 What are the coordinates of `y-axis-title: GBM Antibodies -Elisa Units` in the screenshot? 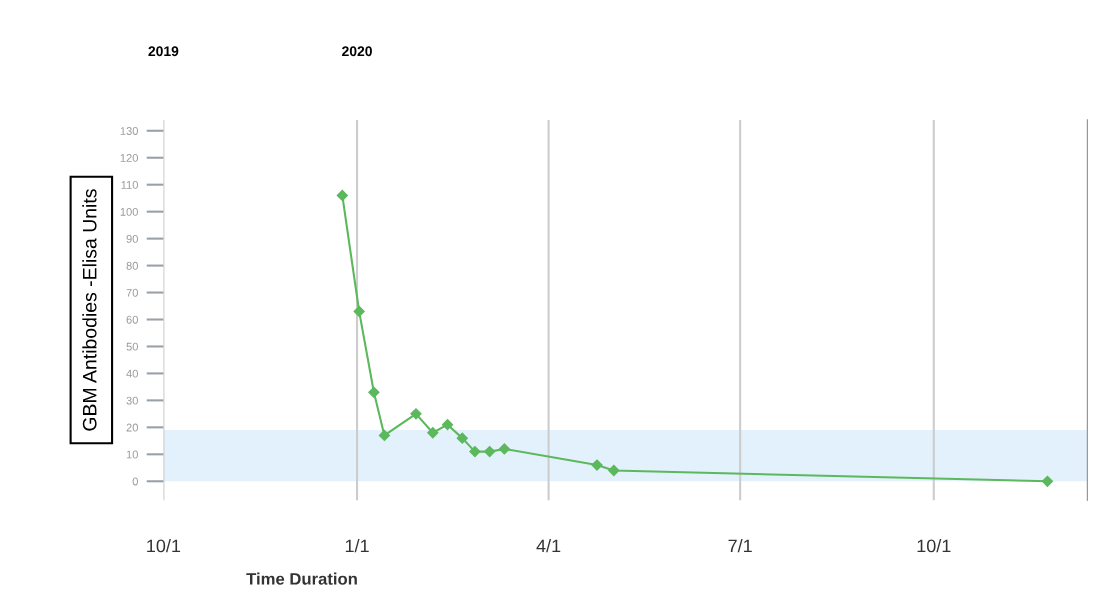 It's located at (89, 310).